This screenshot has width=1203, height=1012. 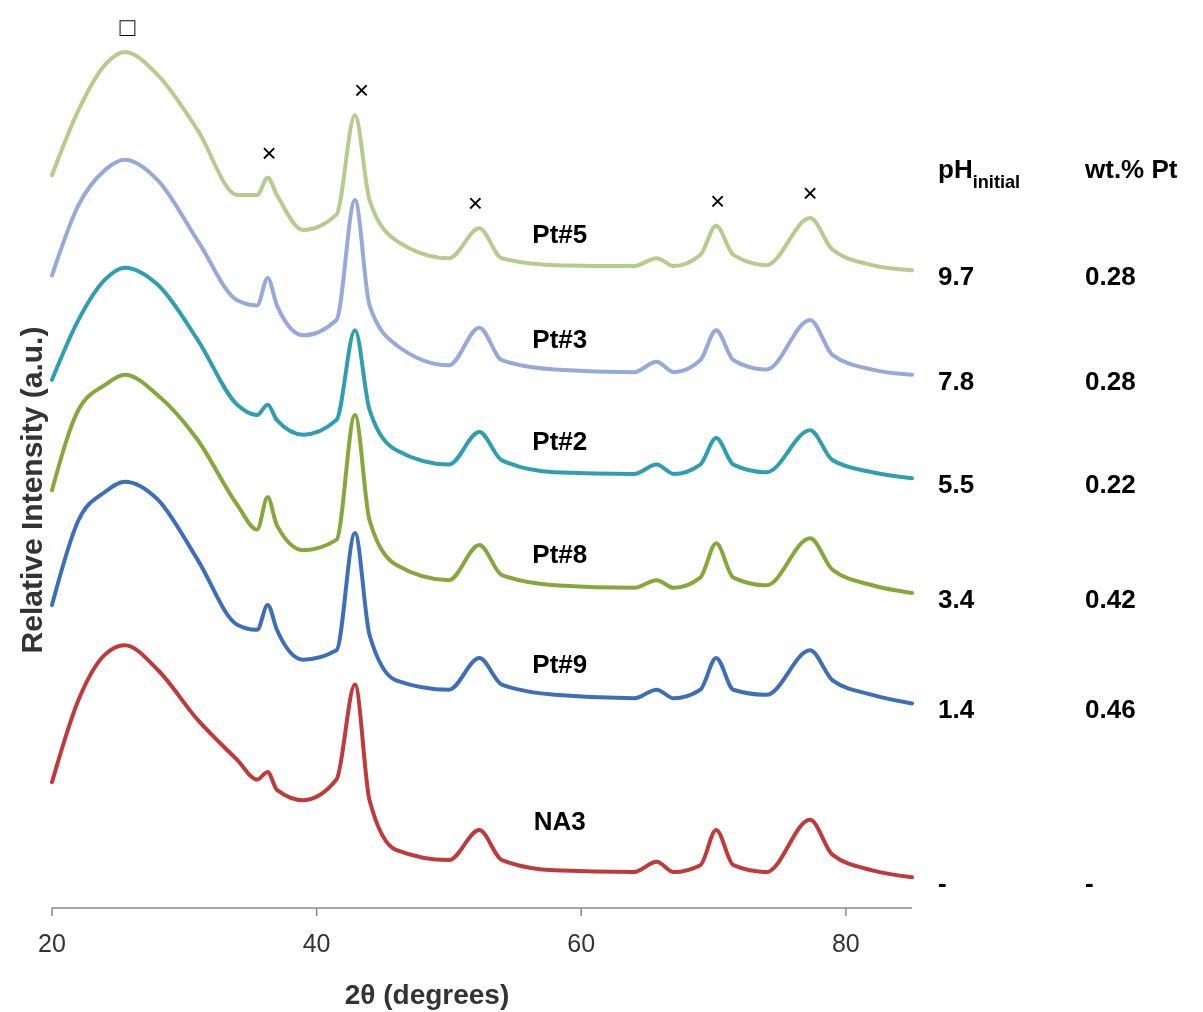 I want to click on x-tick-label: 80, so click(x=845, y=943).